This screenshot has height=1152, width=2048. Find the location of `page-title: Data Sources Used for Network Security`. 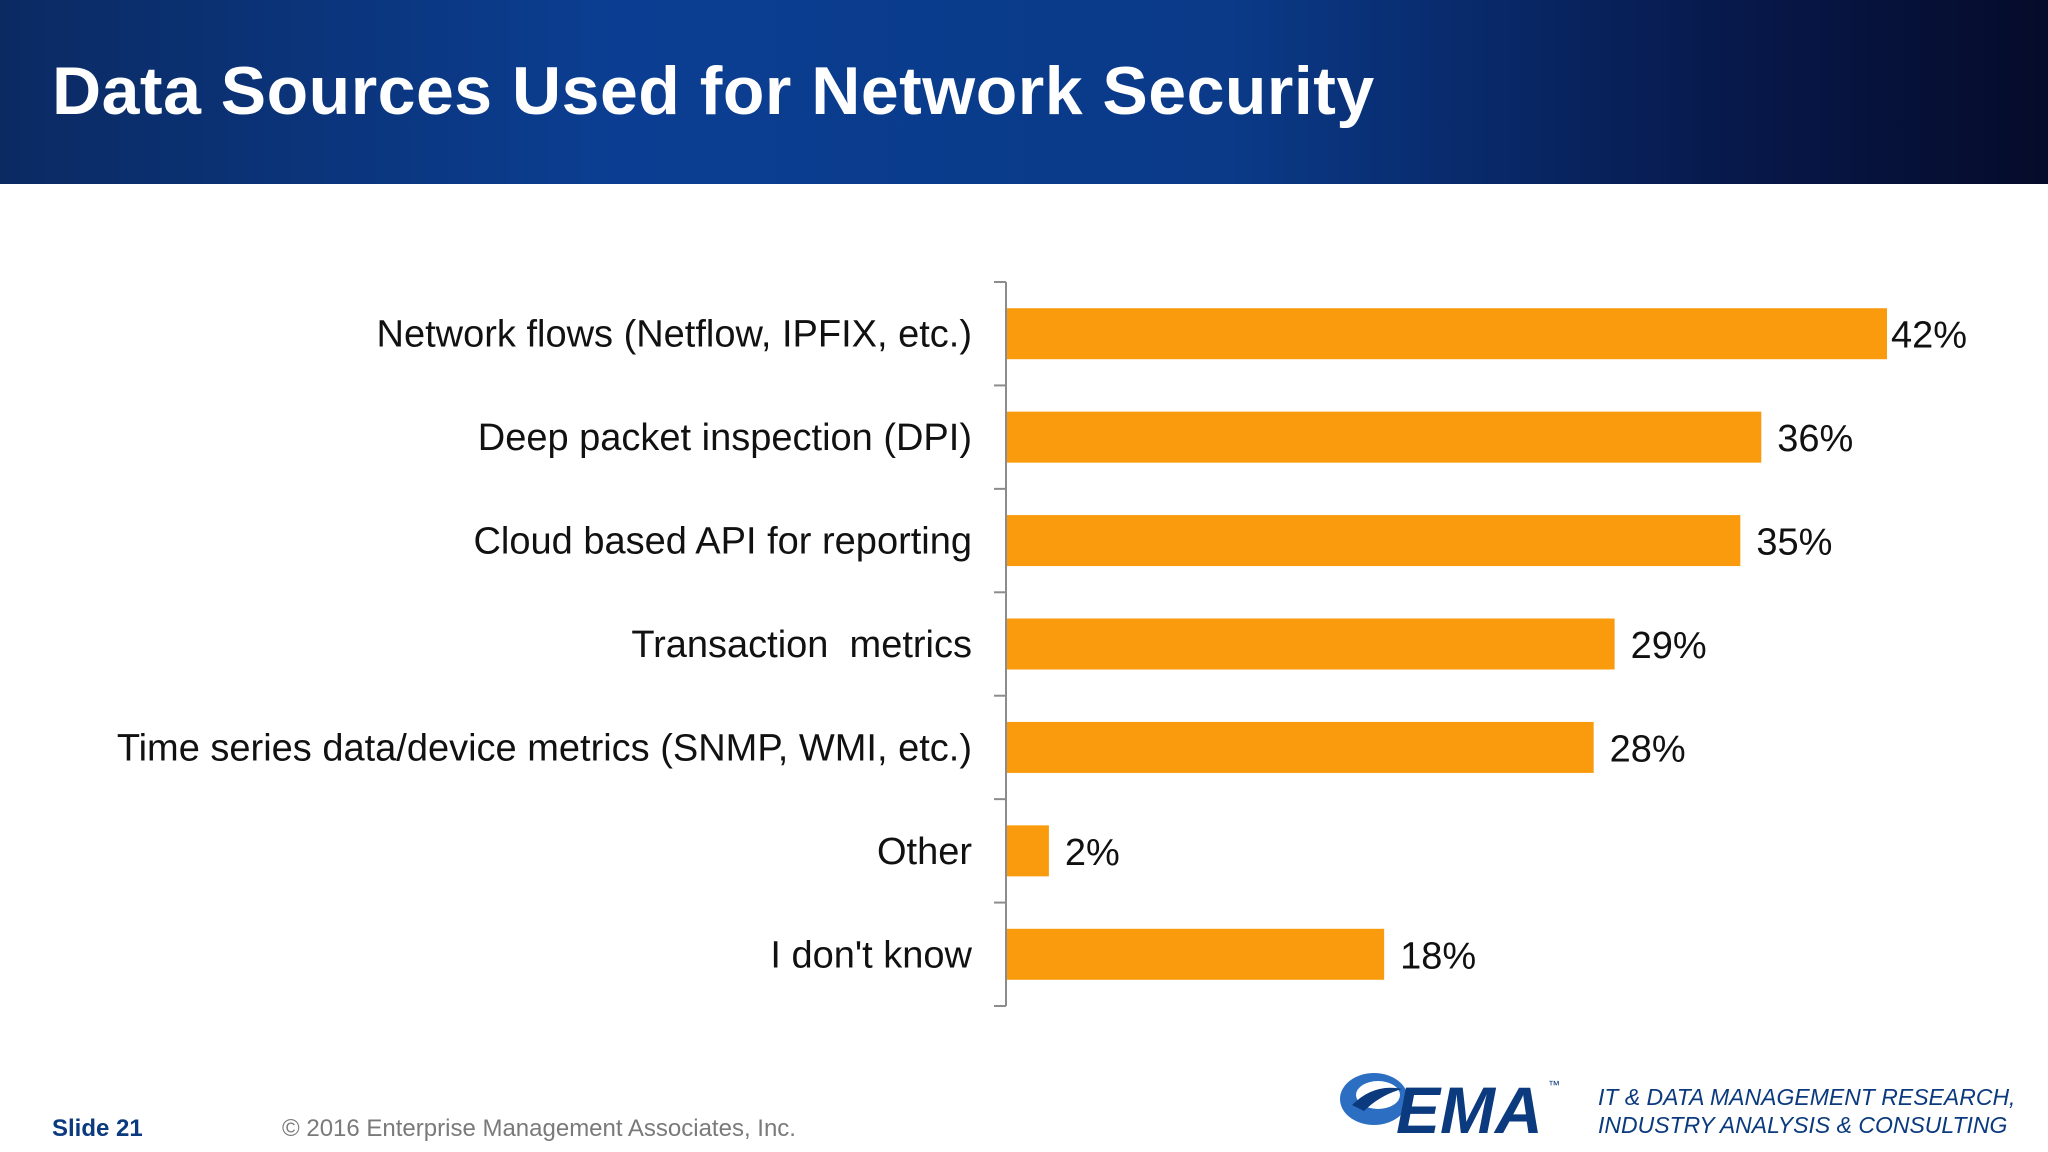

page-title: Data Sources Used for Network Security is located at coordinates (713, 91).